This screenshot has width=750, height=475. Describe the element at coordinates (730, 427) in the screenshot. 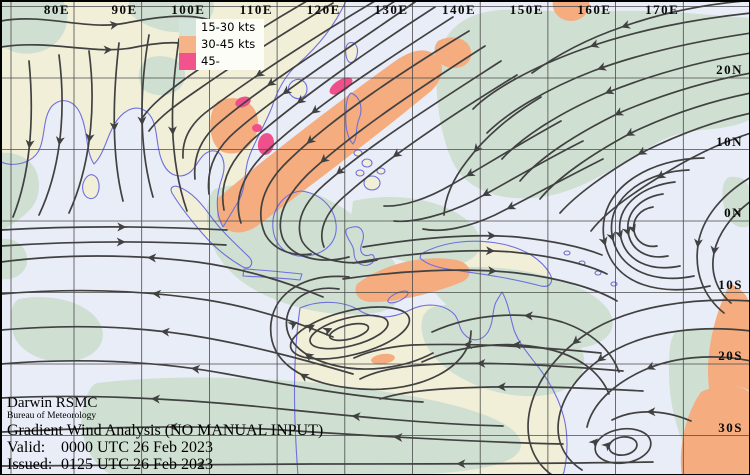

I see `latitude-label: 30S` at that location.